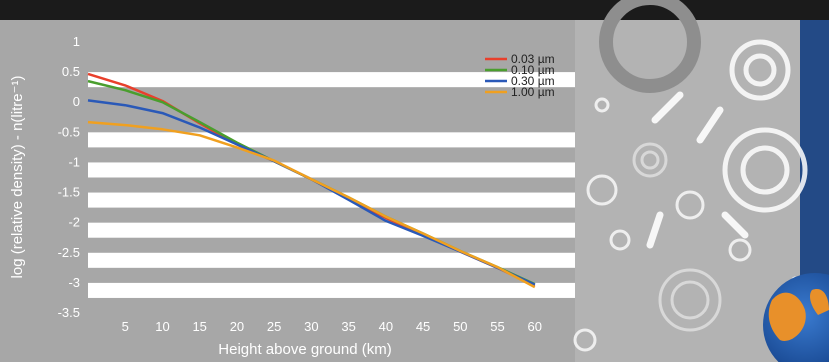  Describe the element at coordinates (311, 326) in the screenshot. I see `x-tick-label: 30` at that location.